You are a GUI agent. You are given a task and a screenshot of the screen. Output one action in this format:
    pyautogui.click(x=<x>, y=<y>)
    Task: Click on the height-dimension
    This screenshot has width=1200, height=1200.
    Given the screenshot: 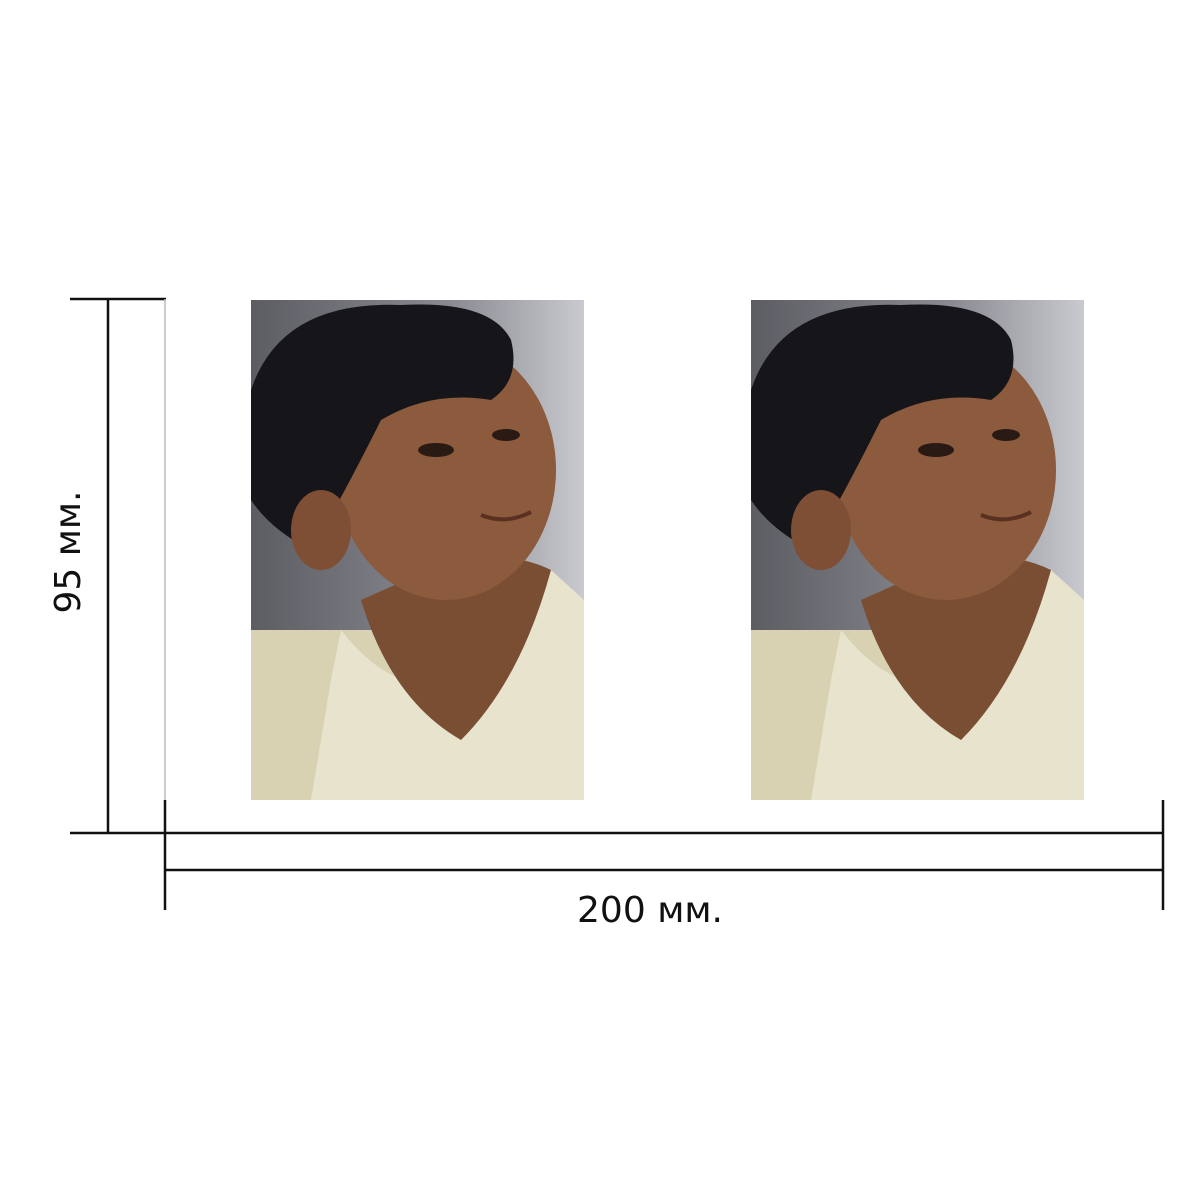 What is the action you would take?
    pyautogui.click(x=118, y=566)
    